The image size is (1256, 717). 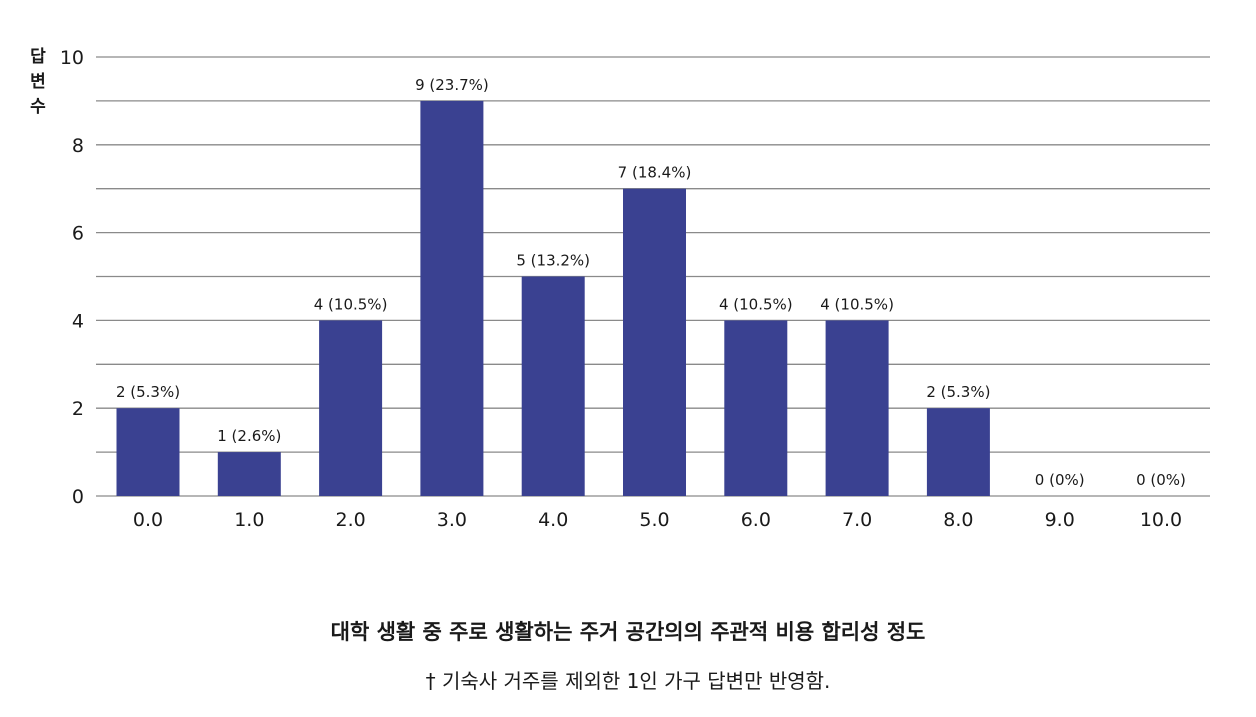 I want to click on x-tick-label: 9.0, so click(x=1060, y=520).